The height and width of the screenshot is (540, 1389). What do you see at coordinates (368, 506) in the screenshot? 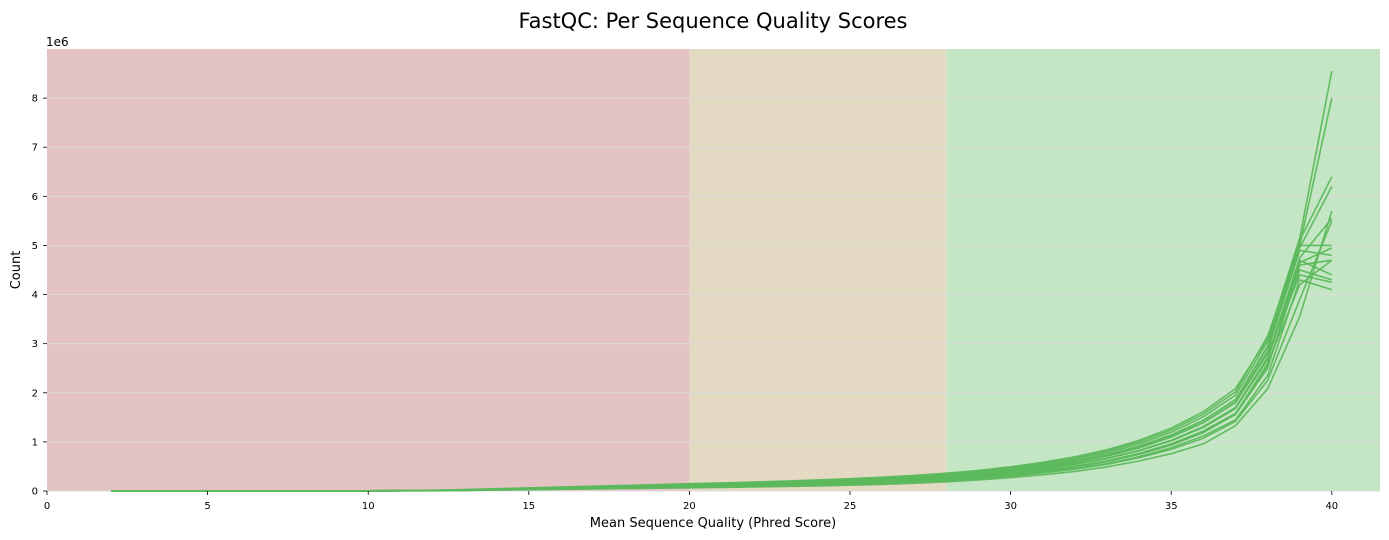
I see `x-tick-label-2: 10` at bounding box center [368, 506].